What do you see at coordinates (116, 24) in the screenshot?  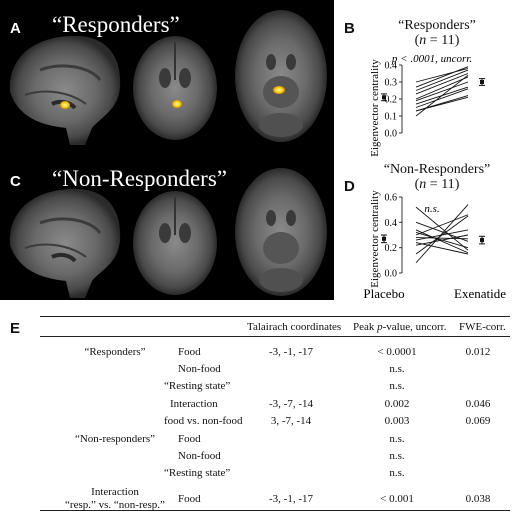 I see `panel-title-a: “Responders”` at bounding box center [116, 24].